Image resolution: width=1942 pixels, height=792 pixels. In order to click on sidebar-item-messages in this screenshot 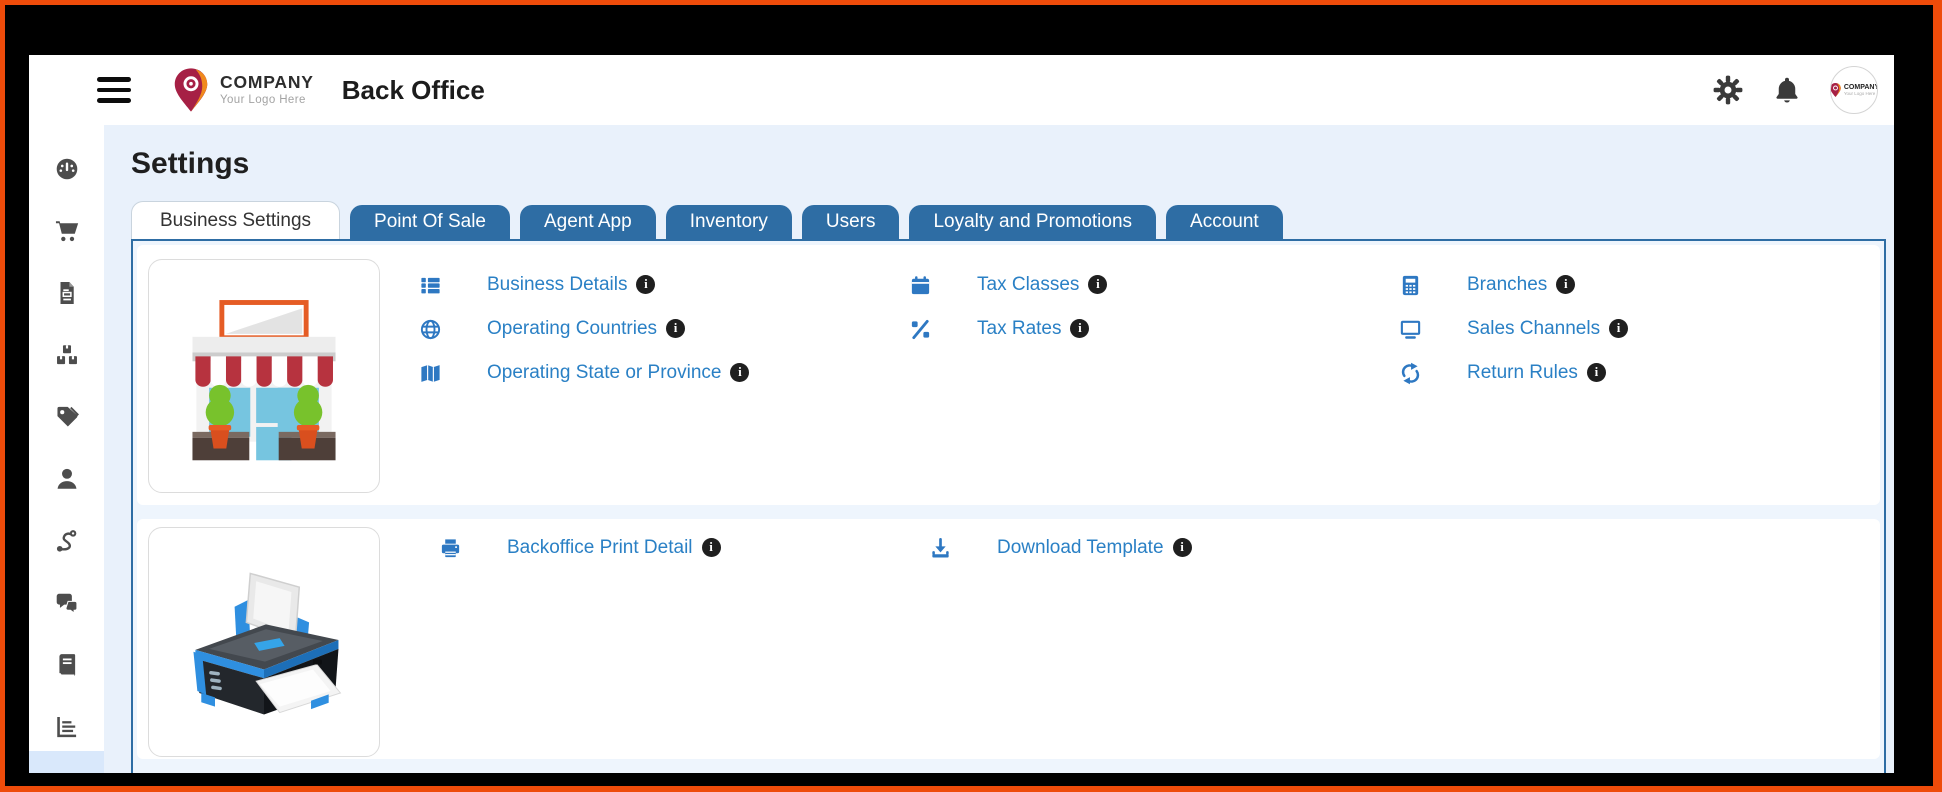, I will do `click(67, 603)`.